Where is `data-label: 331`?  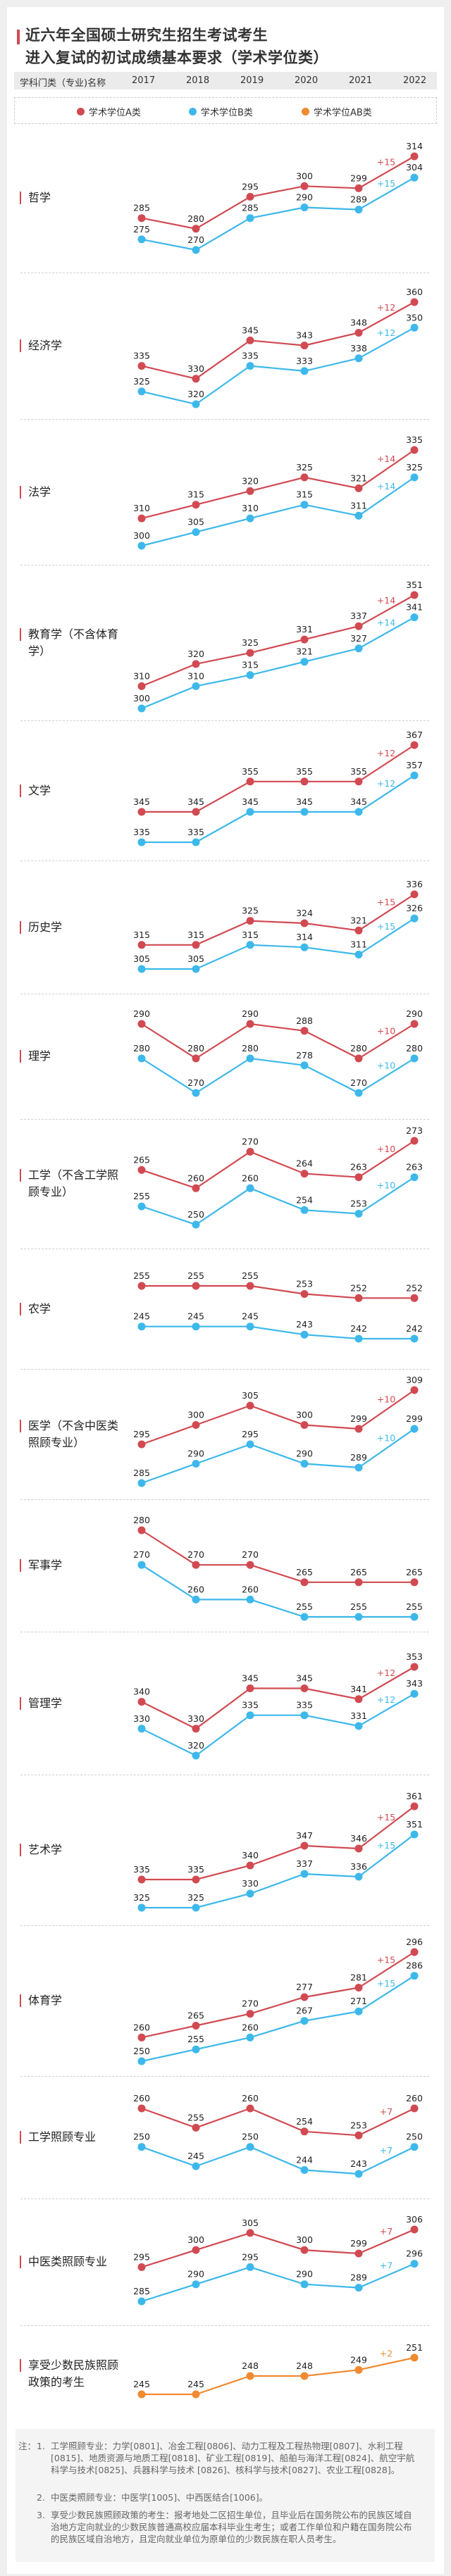
data-label: 331 is located at coordinates (358, 1716).